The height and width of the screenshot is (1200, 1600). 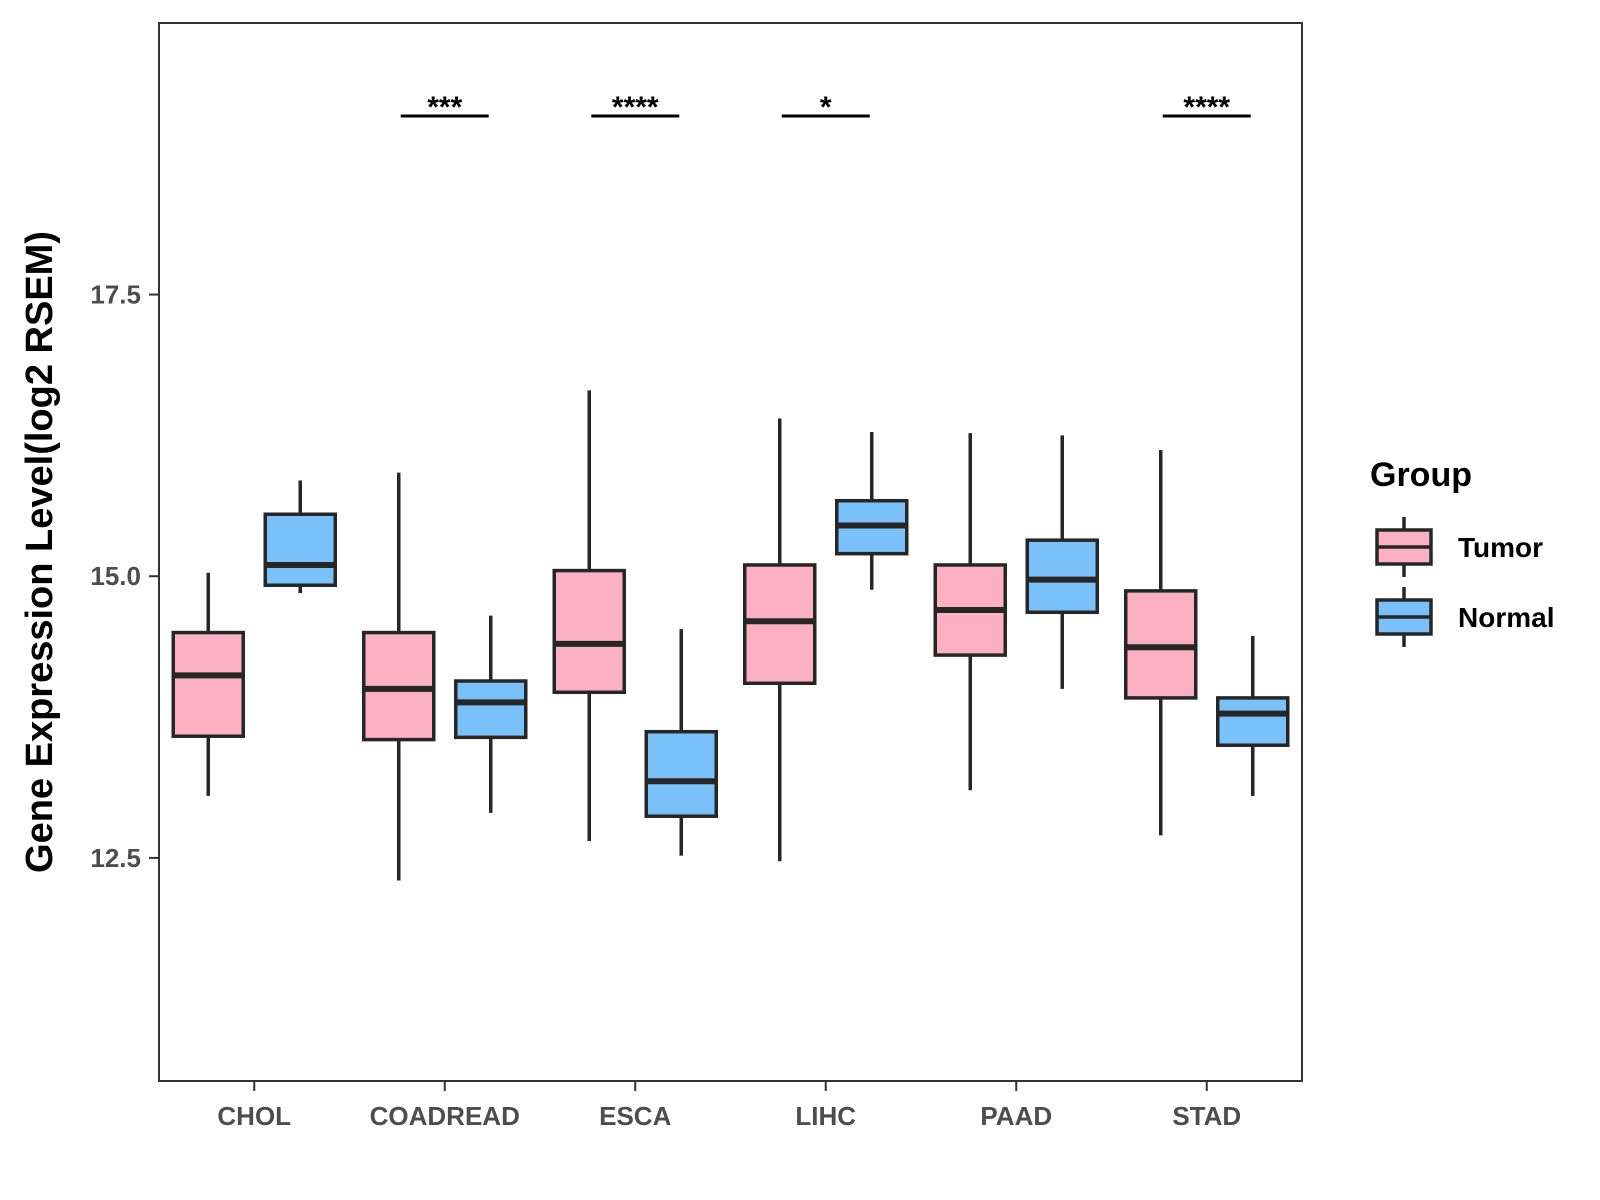 I want to click on box-normal-chol, so click(x=300, y=537).